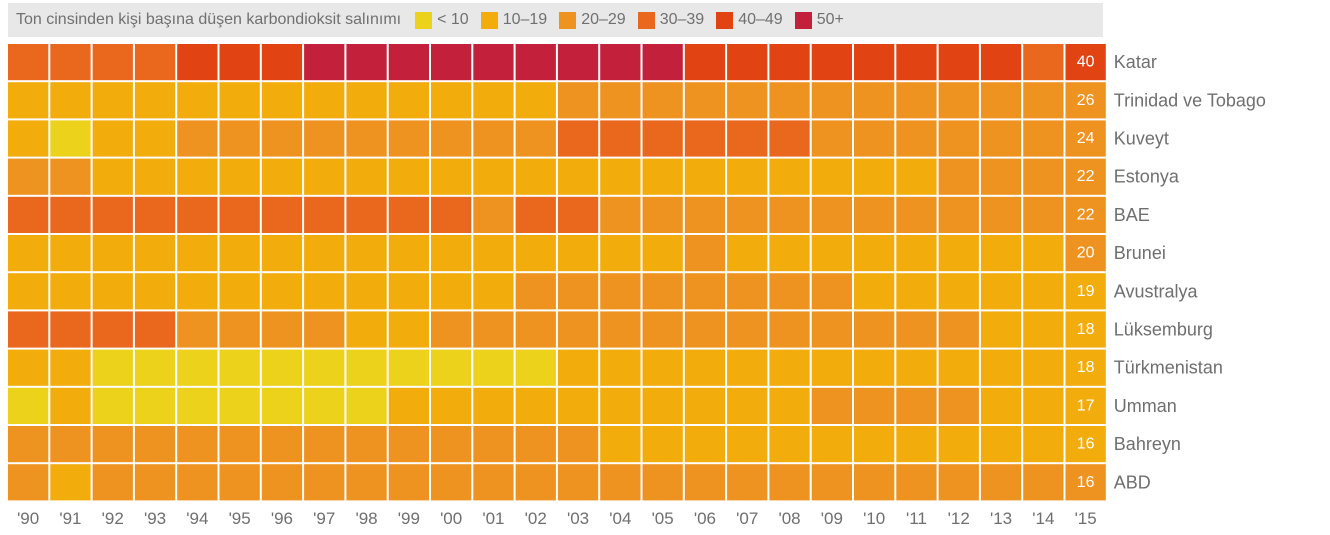 This screenshot has height=535, width=1330. Describe the element at coordinates (832, 518) in the screenshot. I see `year-tick-label: '09` at that location.